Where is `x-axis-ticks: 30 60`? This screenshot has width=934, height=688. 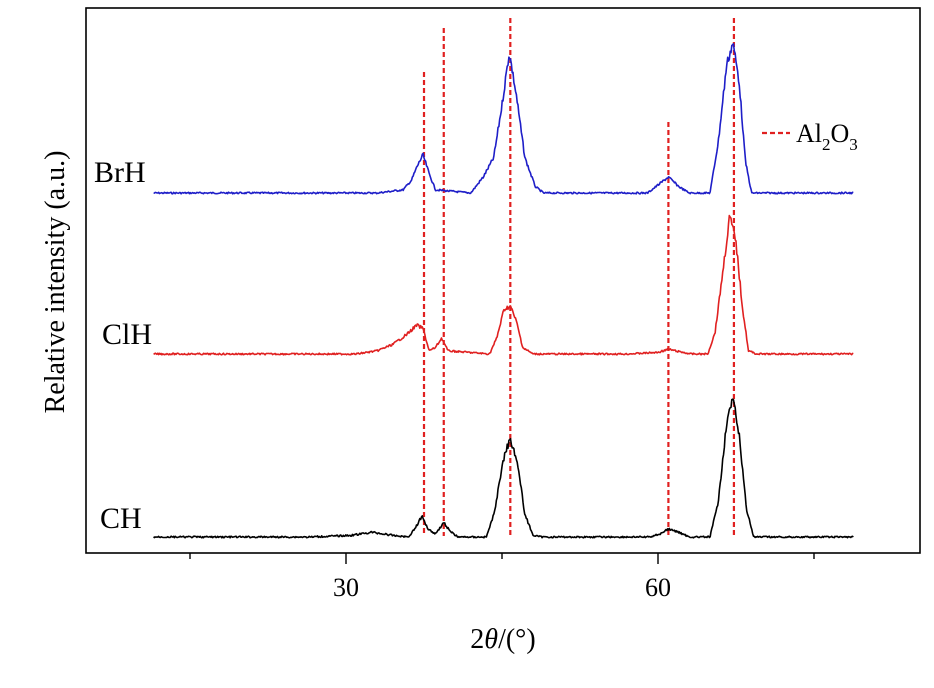
x-axis-ticks: 30 60 is located at coordinates (502, 577).